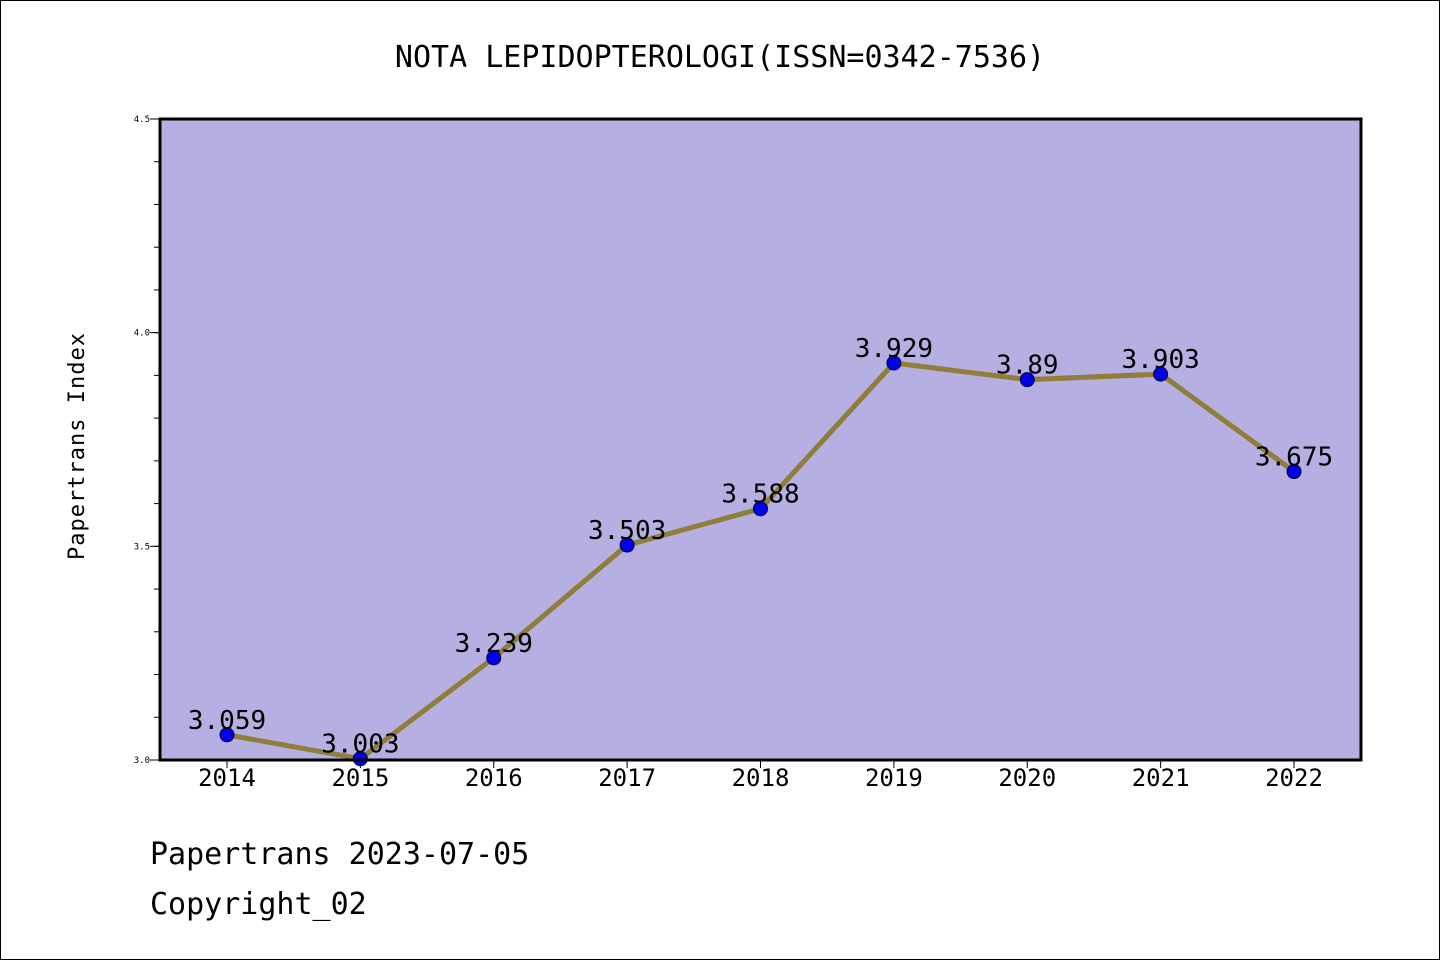 The width and height of the screenshot is (1440, 960). Describe the element at coordinates (1027, 366) in the screenshot. I see `data-label: 3.89` at that location.